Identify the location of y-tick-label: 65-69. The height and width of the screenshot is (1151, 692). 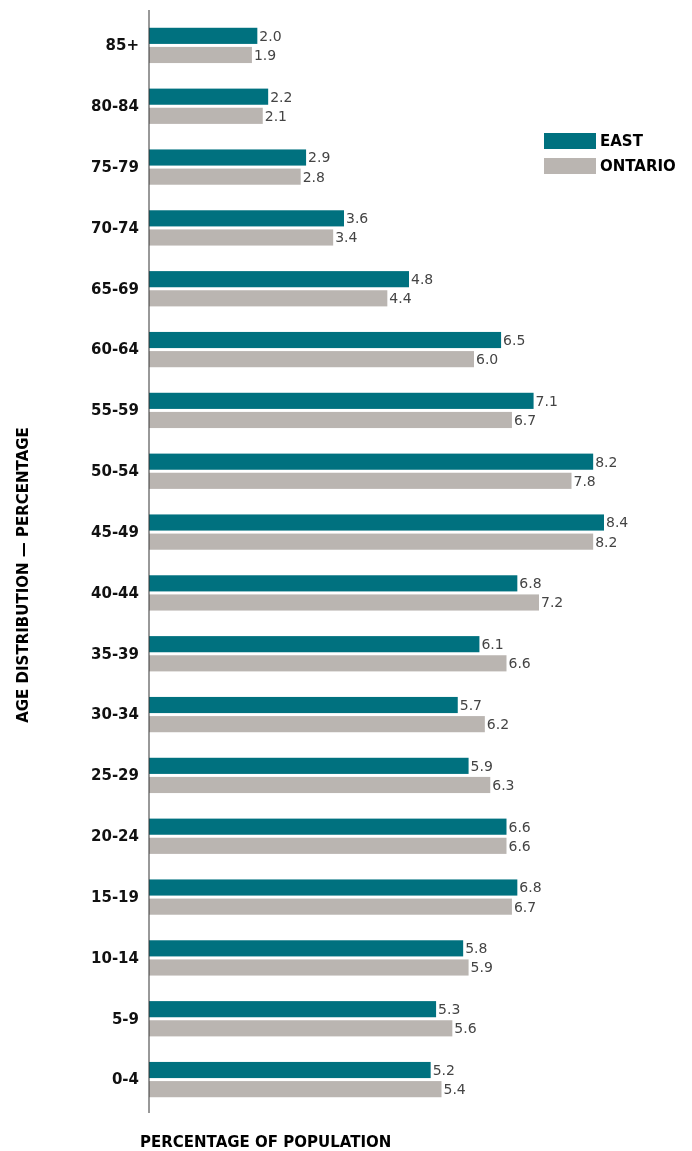
(115, 288).